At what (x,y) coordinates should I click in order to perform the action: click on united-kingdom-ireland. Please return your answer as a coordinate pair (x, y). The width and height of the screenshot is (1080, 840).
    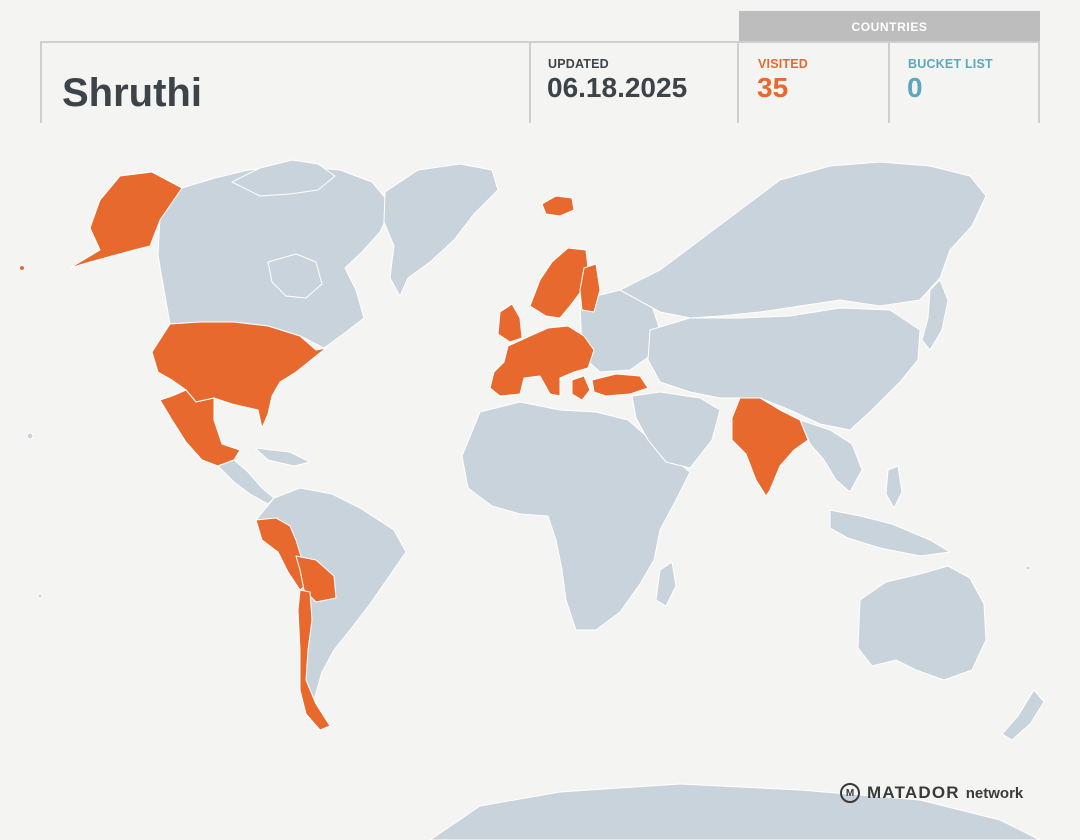
    Looking at the image, I should click on (510, 323).